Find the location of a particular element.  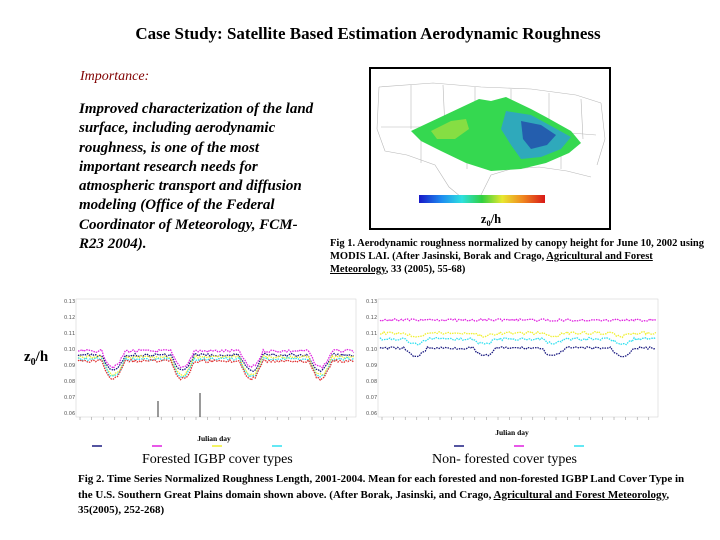

forested-series is located at coordinates (216, 365).